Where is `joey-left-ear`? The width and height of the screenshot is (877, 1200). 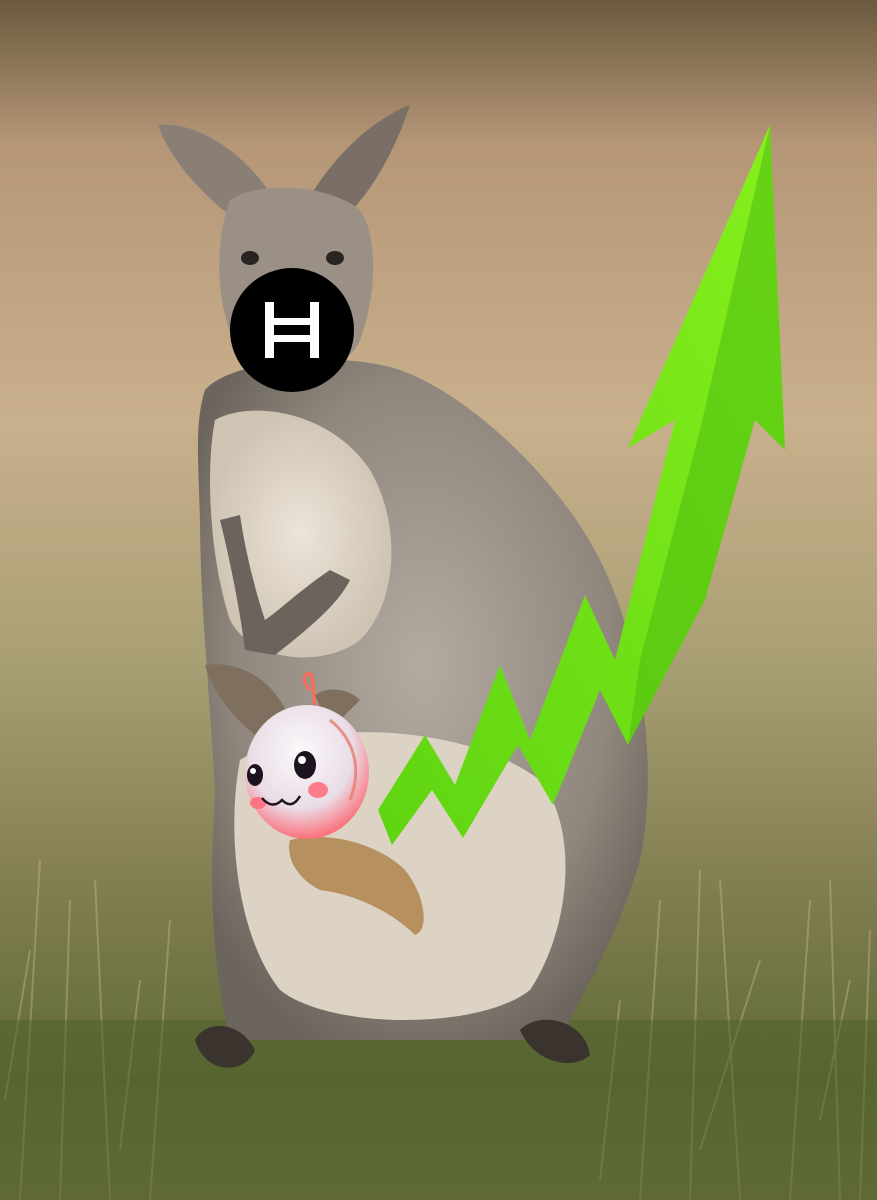
joey-left-ear is located at coordinates (247, 699).